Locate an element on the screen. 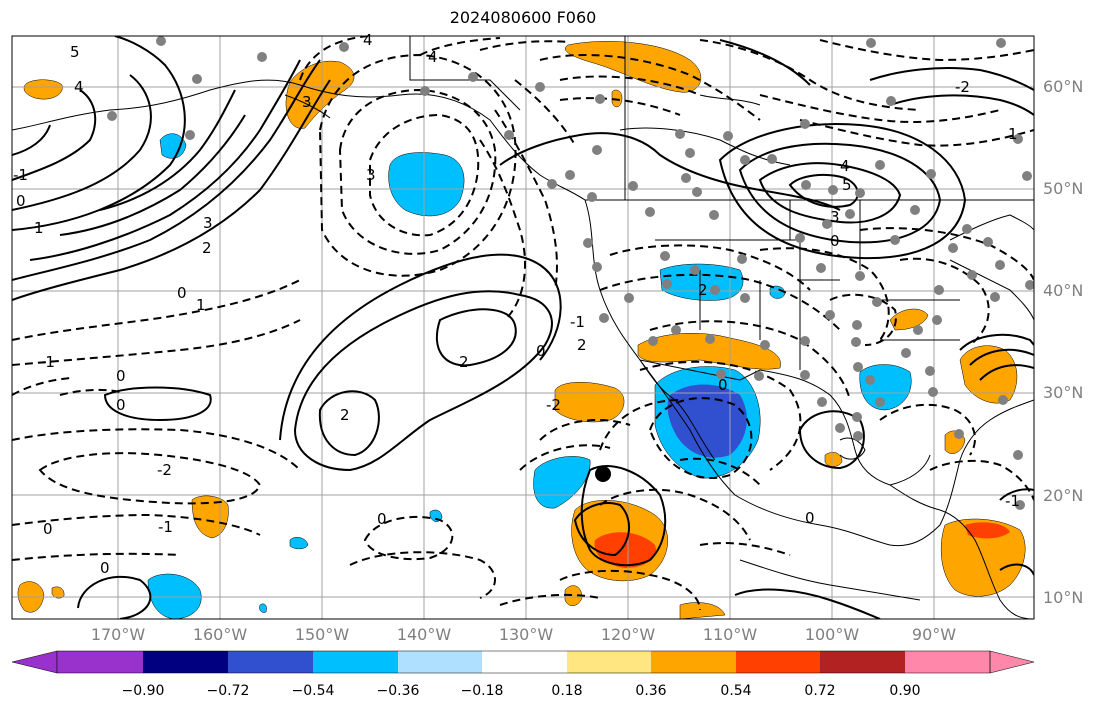 This screenshot has width=1105, height=712. lon-label: 130°W is located at coordinates (526, 634).